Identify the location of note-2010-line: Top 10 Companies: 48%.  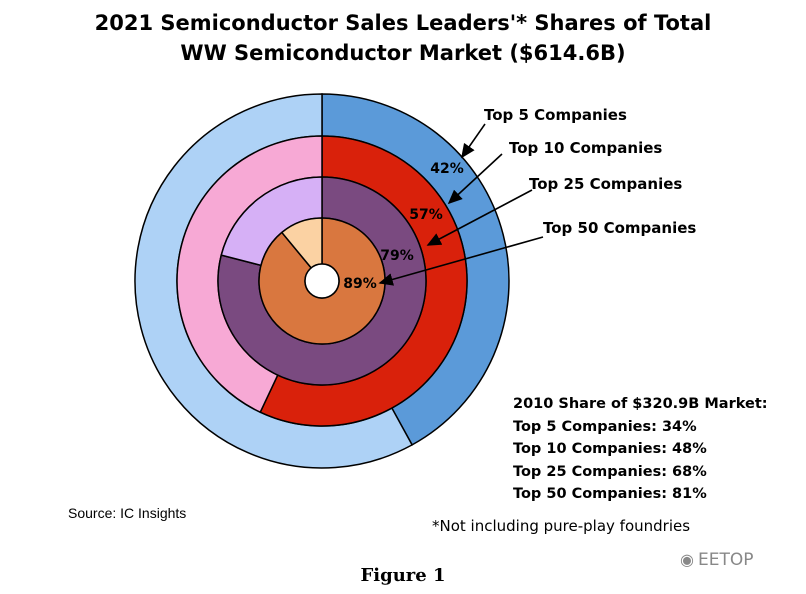
(610, 449).